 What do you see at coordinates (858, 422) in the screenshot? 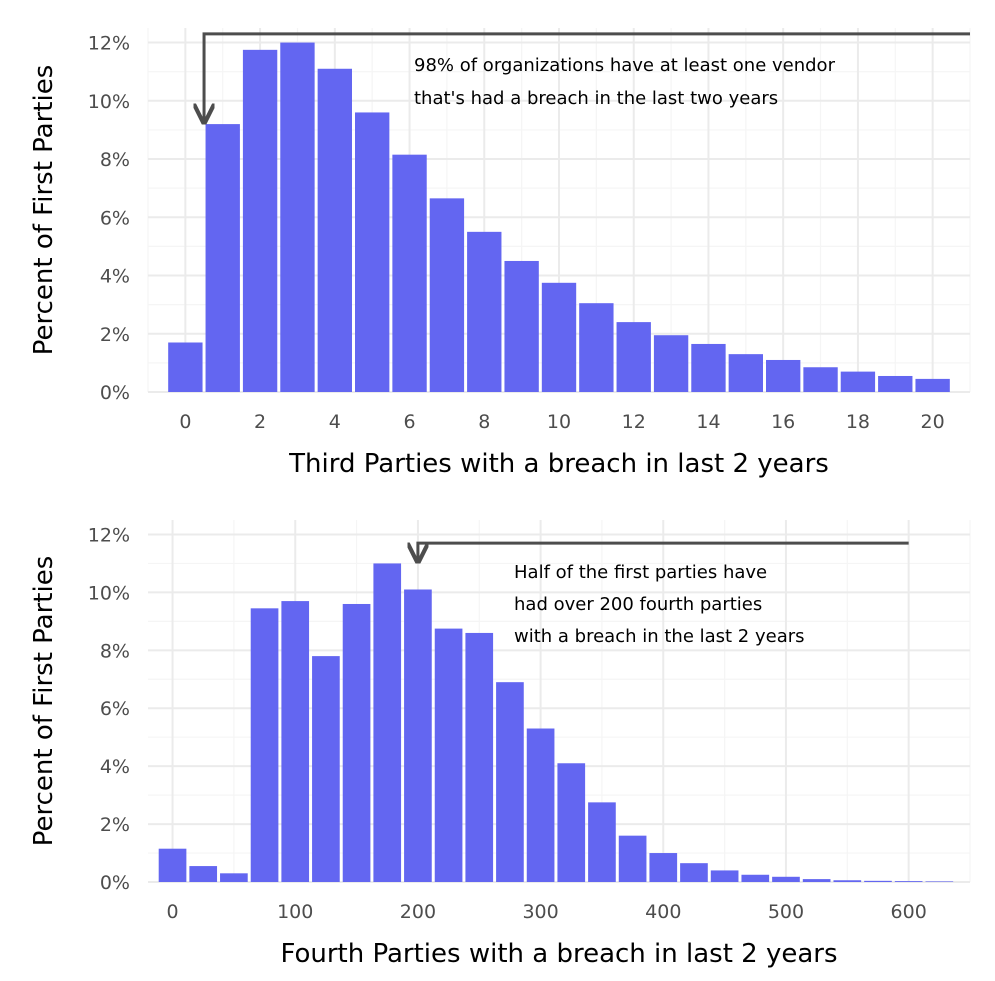
I see `x-tick-label: 18` at bounding box center [858, 422].